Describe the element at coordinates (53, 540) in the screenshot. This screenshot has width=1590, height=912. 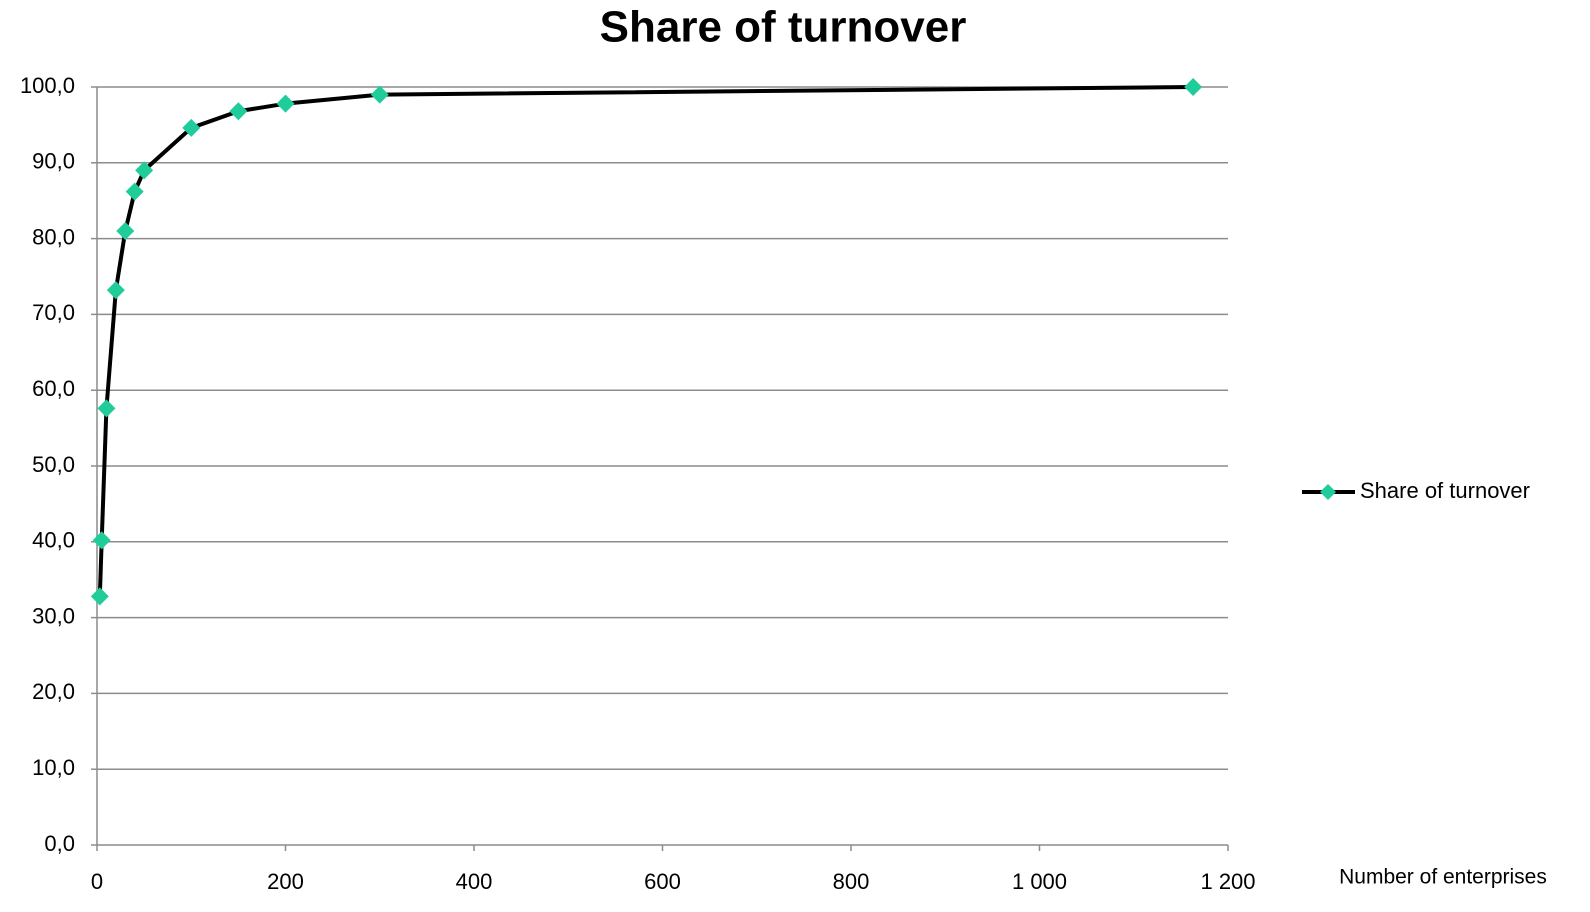
I see `y-tick-label: 40,0` at that location.